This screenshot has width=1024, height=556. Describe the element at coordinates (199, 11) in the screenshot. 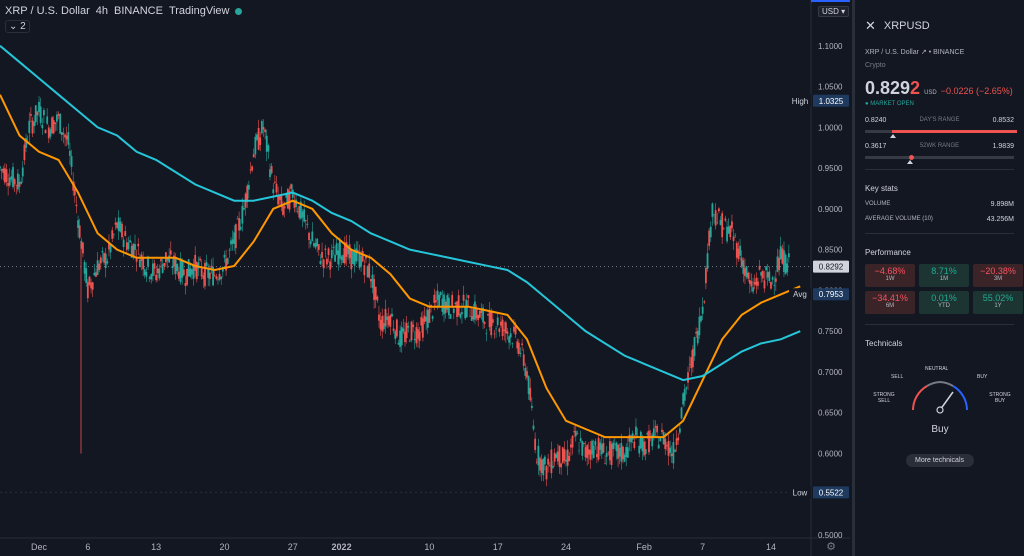

I see `legend-source: TradingView` at that location.